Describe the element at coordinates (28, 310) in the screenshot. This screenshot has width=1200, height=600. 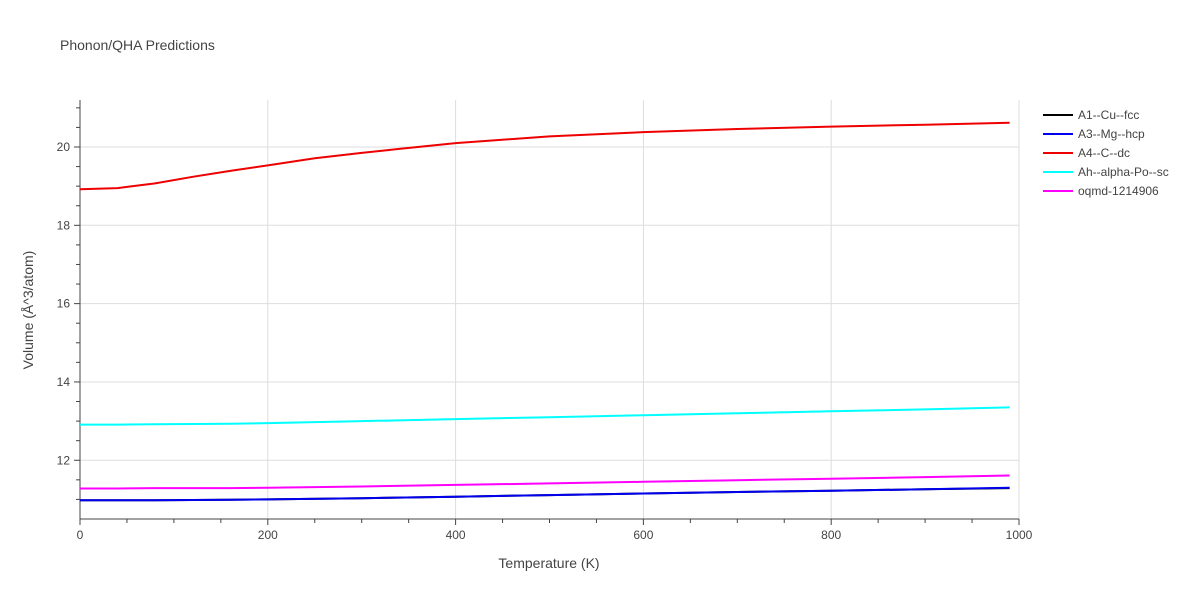
I see `y-axis-title: Volume (Å^3/atom)` at that location.